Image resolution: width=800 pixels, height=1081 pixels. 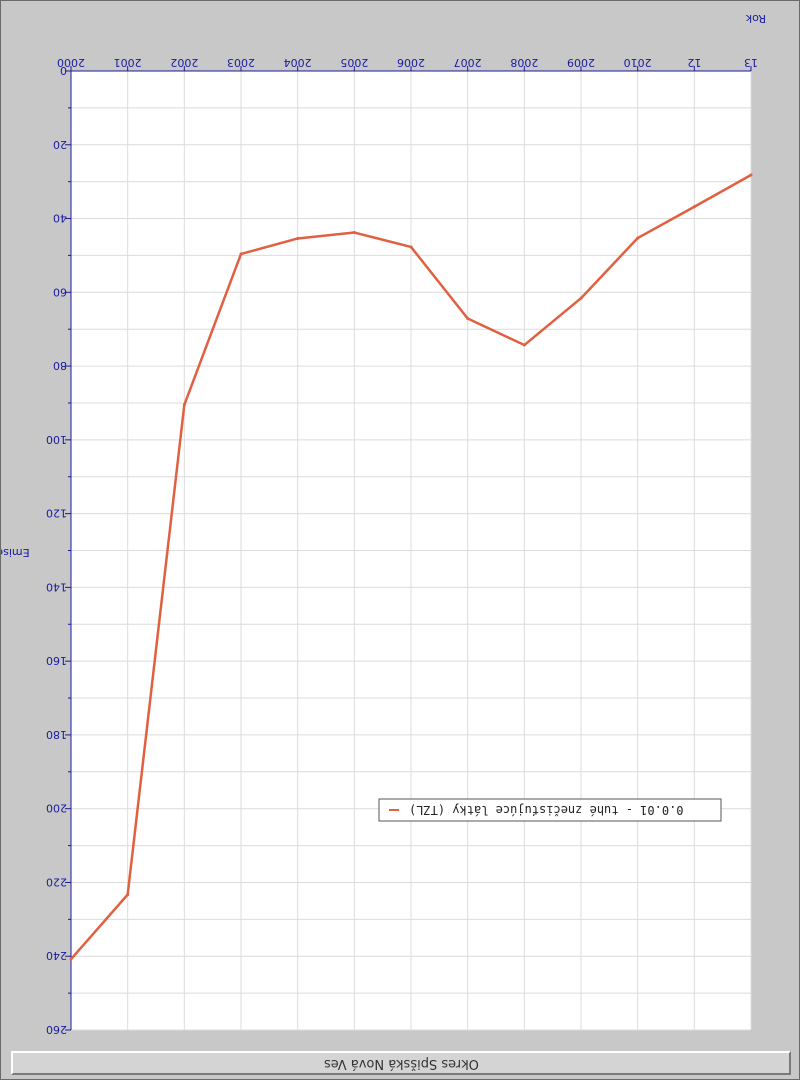 What do you see at coordinates (71, 62) in the screenshot?
I see `x-tick-label: 2000` at bounding box center [71, 62].